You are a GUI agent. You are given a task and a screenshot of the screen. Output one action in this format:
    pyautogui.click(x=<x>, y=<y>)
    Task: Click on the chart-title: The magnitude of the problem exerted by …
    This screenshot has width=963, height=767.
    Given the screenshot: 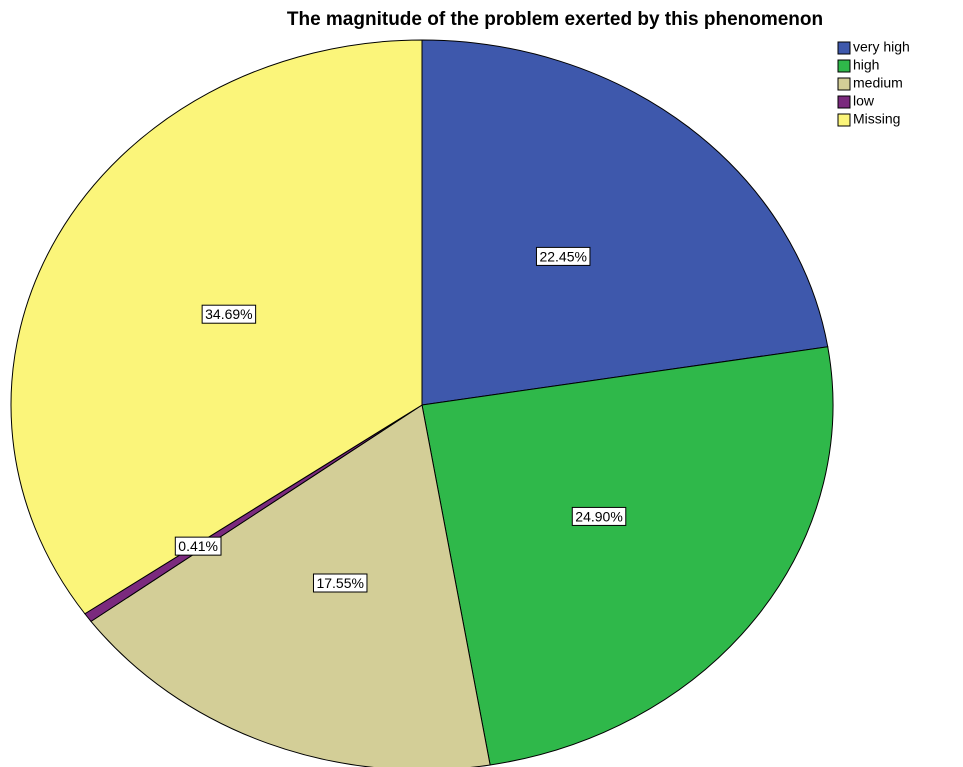 What is the action you would take?
    pyautogui.click(x=555, y=19)
    